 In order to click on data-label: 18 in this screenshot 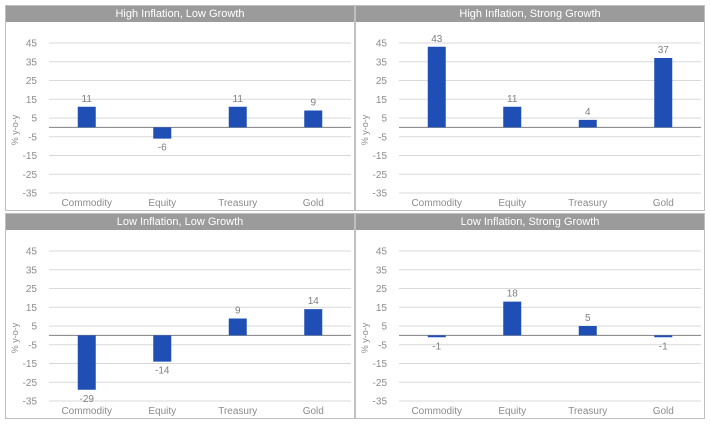, I will do `click(513, 294)`.